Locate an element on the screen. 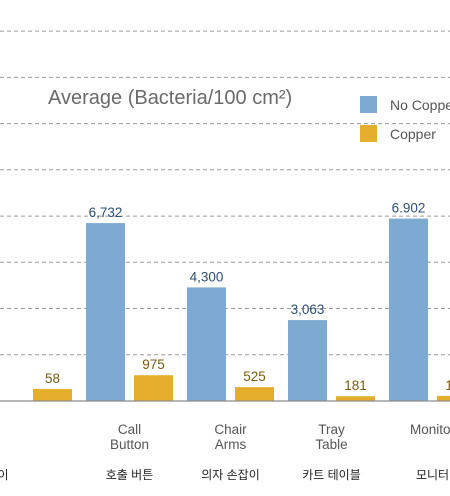  bar-value-label: 58 is located at coordinates (52, 378).